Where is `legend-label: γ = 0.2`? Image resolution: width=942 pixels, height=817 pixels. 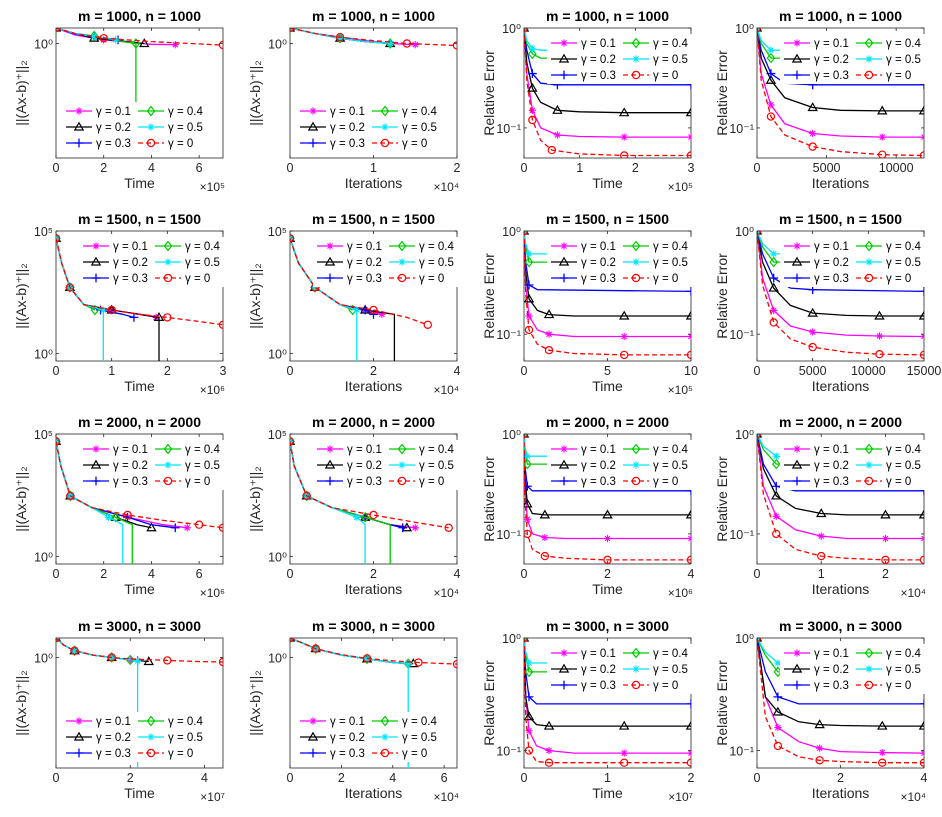 legend-label: γ = 0.2 is located at coordinates (113, 738).